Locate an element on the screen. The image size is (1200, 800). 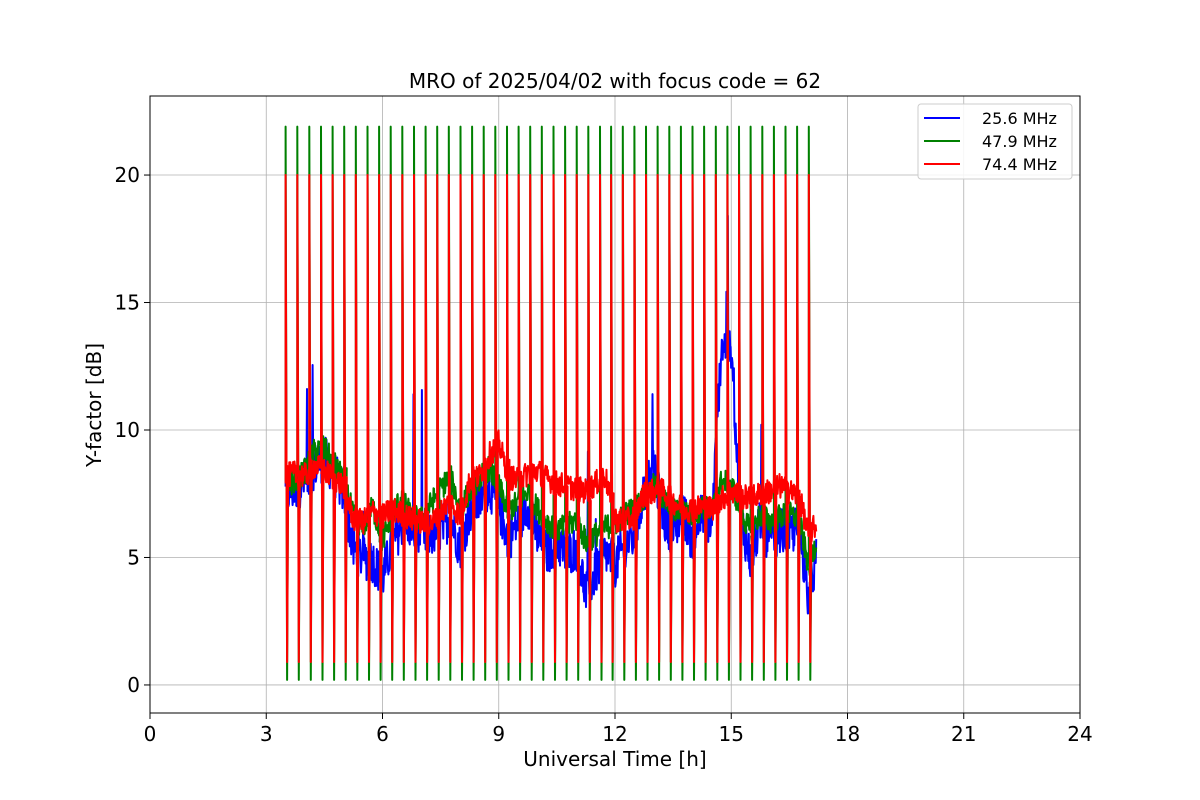
y-tick-label: 10 is located at coordinates (127, 430).